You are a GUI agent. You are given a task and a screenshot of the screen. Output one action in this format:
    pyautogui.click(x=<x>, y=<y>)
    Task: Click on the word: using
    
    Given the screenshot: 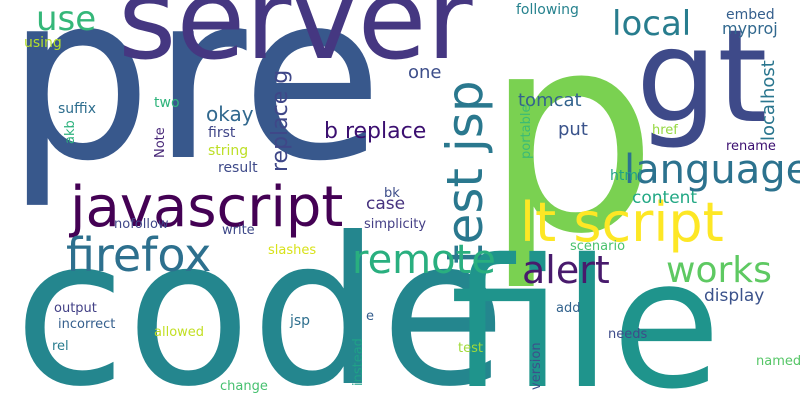 What is the action you would take?
    pyautogui.click(x=43, y=43)
    